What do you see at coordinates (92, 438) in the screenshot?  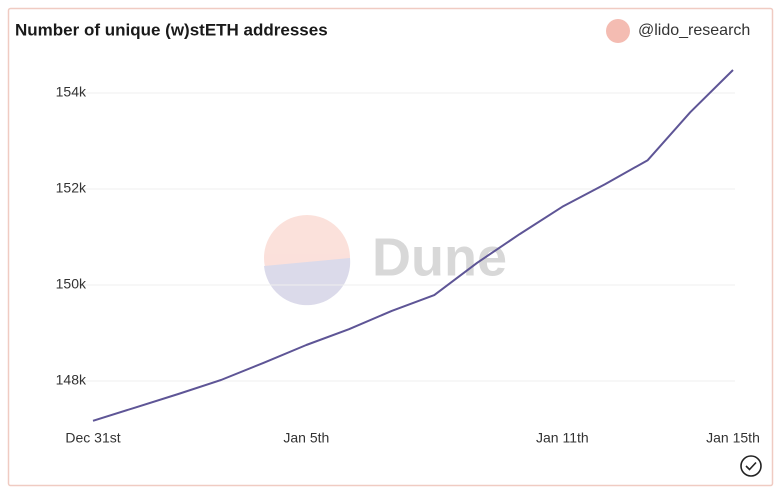 I see `x-tick-label: Dec 31st` at bounding box center [92, 438].